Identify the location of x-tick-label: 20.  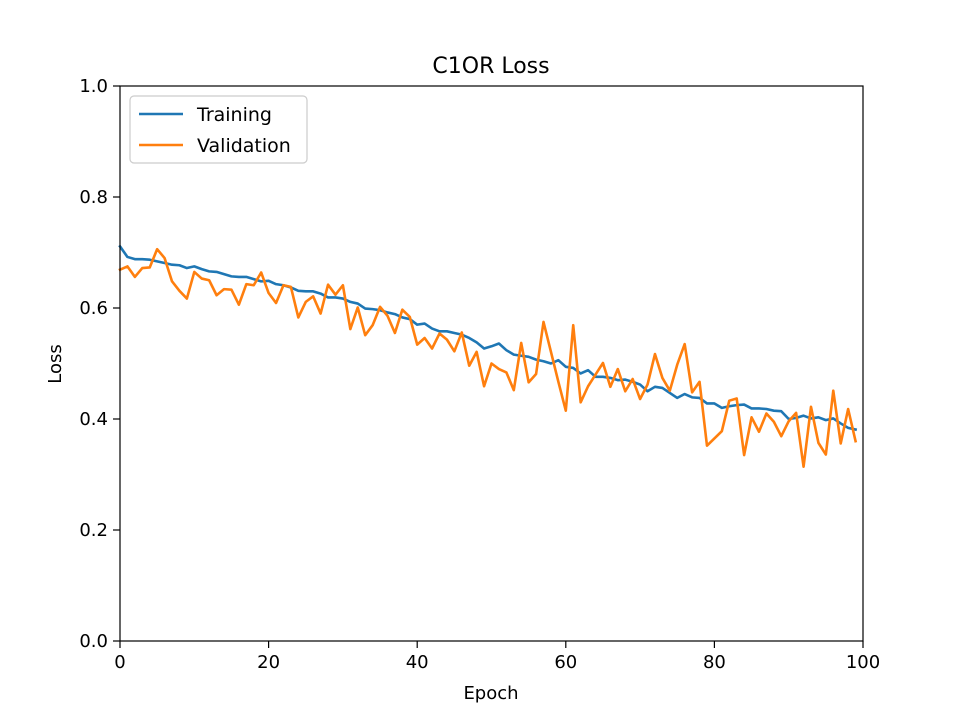
(268, 662).